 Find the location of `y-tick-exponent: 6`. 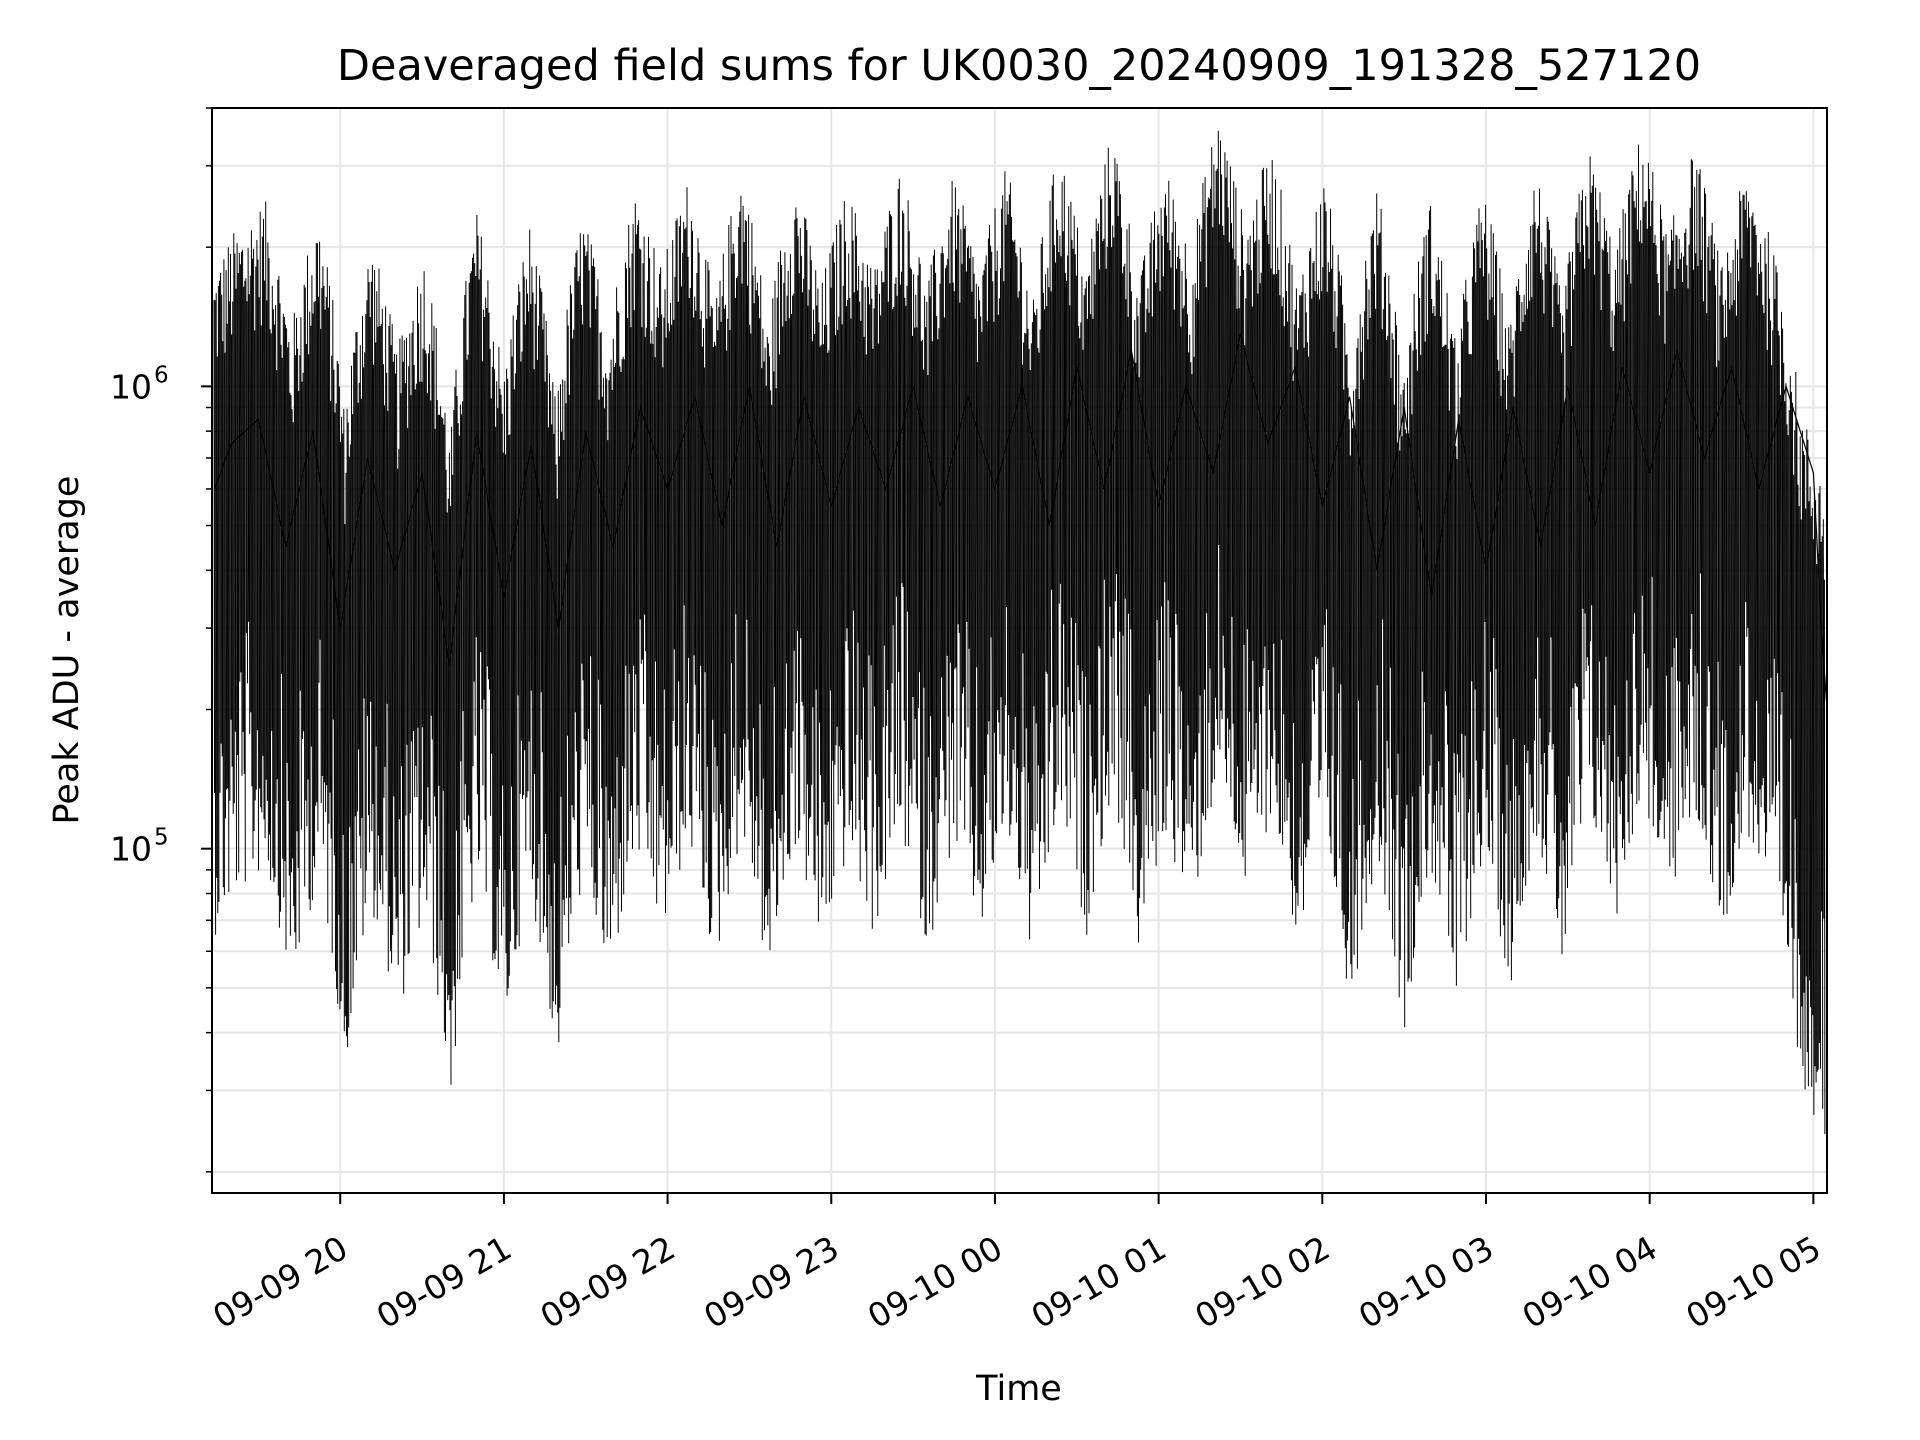

y-tick-exponent: 6 is located at coordinates (161, 375).